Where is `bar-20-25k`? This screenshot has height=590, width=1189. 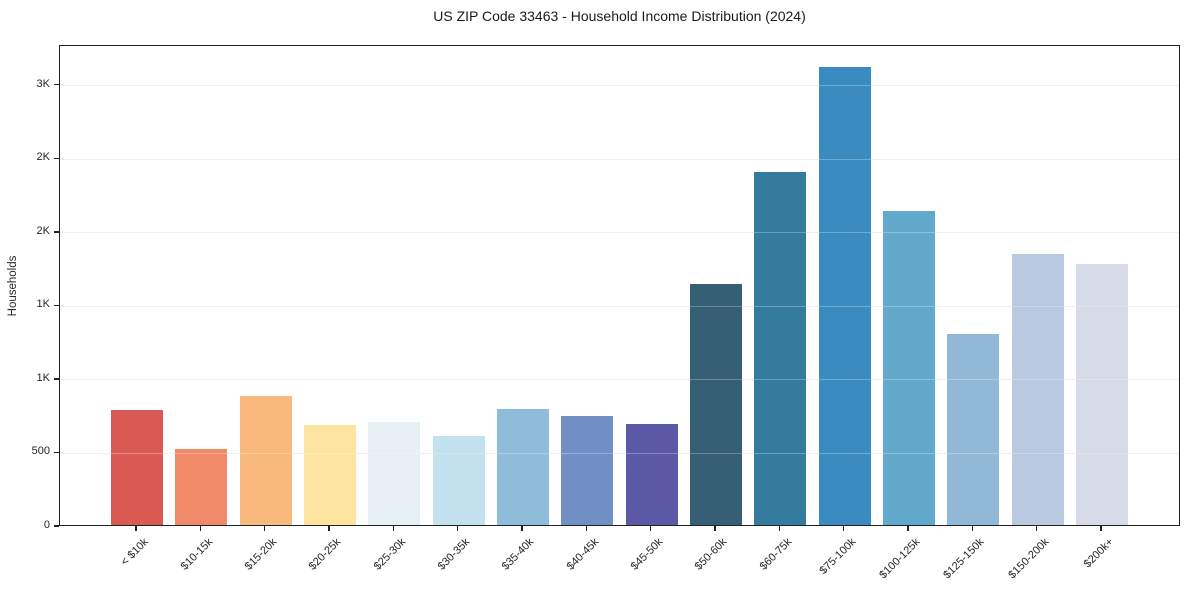
bar-20-25k is located at coordinates (330, 474).